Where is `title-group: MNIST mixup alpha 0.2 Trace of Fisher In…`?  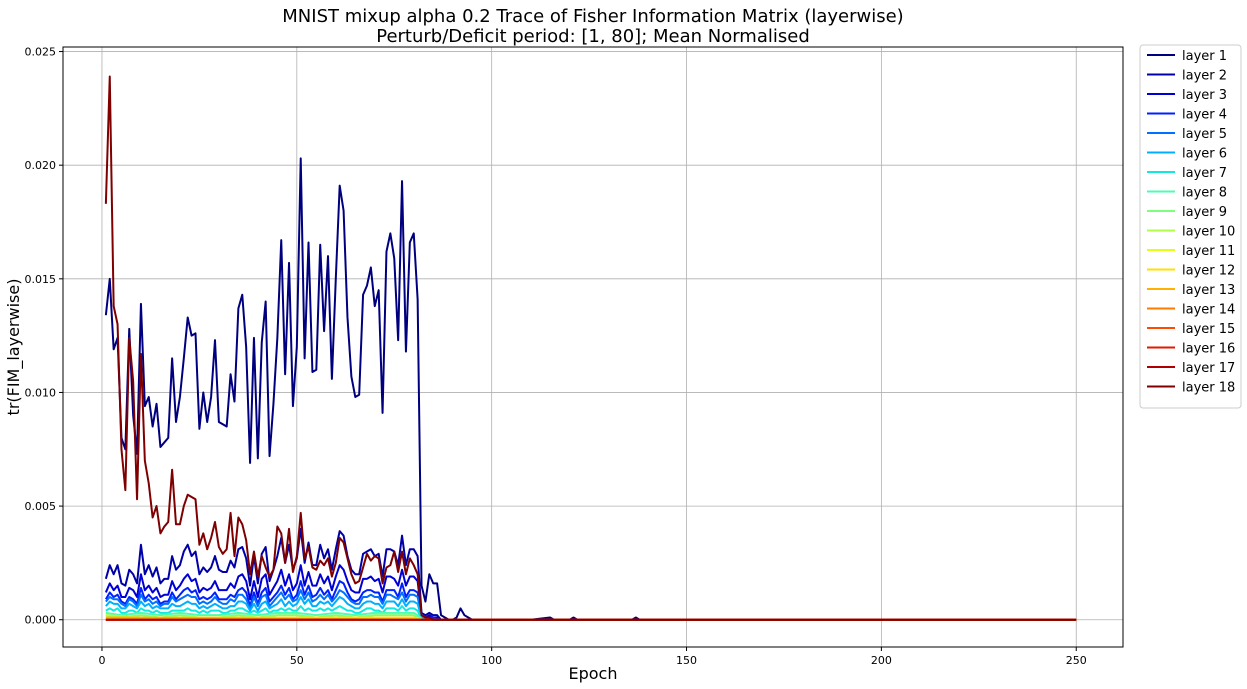 title-group: MNIST mixup alpha 0.2 Trace of Fisher In… is located at coordinates (592, 26).